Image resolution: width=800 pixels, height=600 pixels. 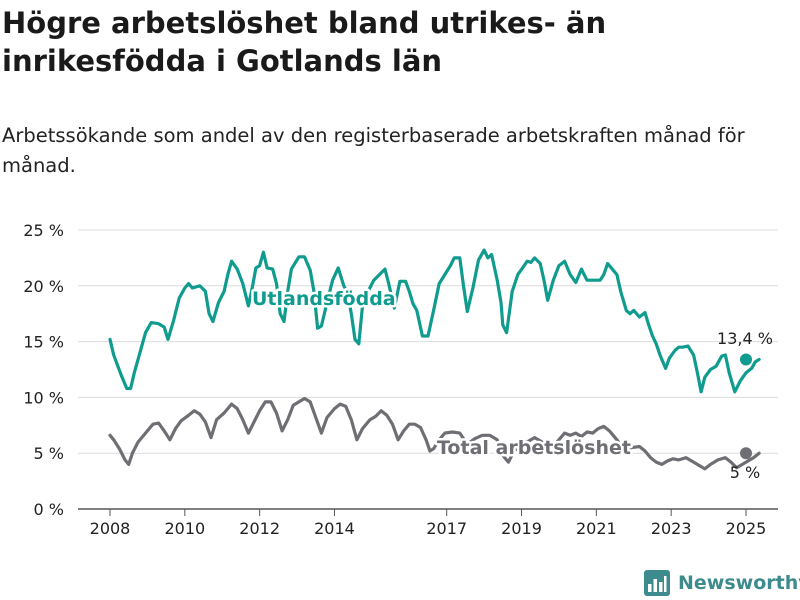 What do you see at coordinates (43, 230) in the screenshot?
I see `y-tick-label: 25 %` at bounding box center [43, 230].